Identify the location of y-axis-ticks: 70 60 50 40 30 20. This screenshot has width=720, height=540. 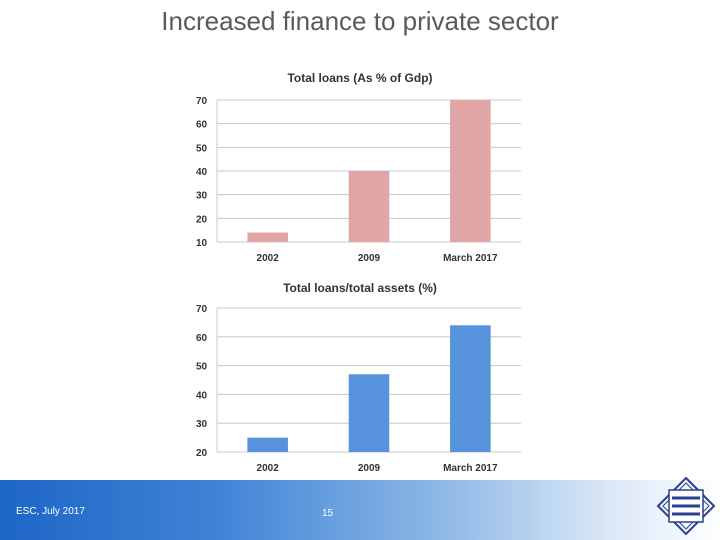
(202, 381).